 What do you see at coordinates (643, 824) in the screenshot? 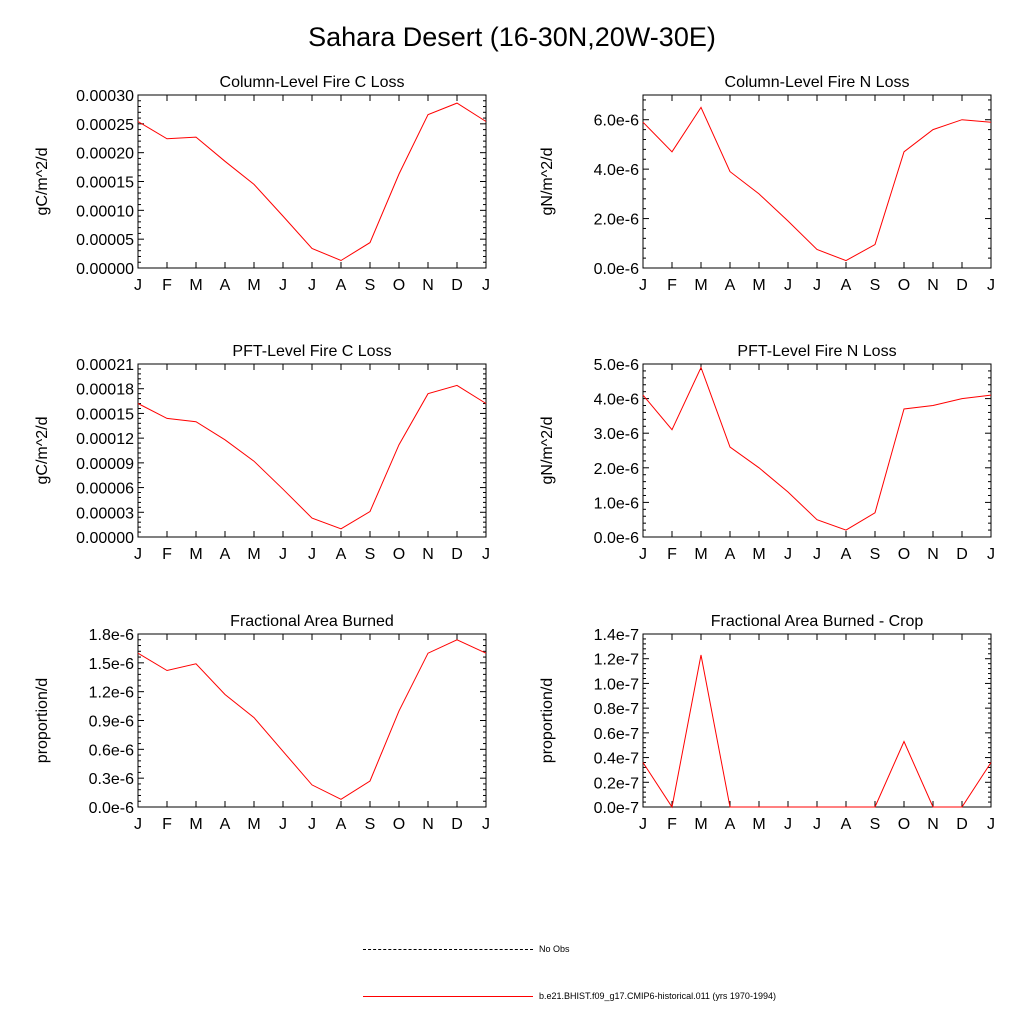
I see `x-tick-label-5-0: J` at bounding box center [643, 824].